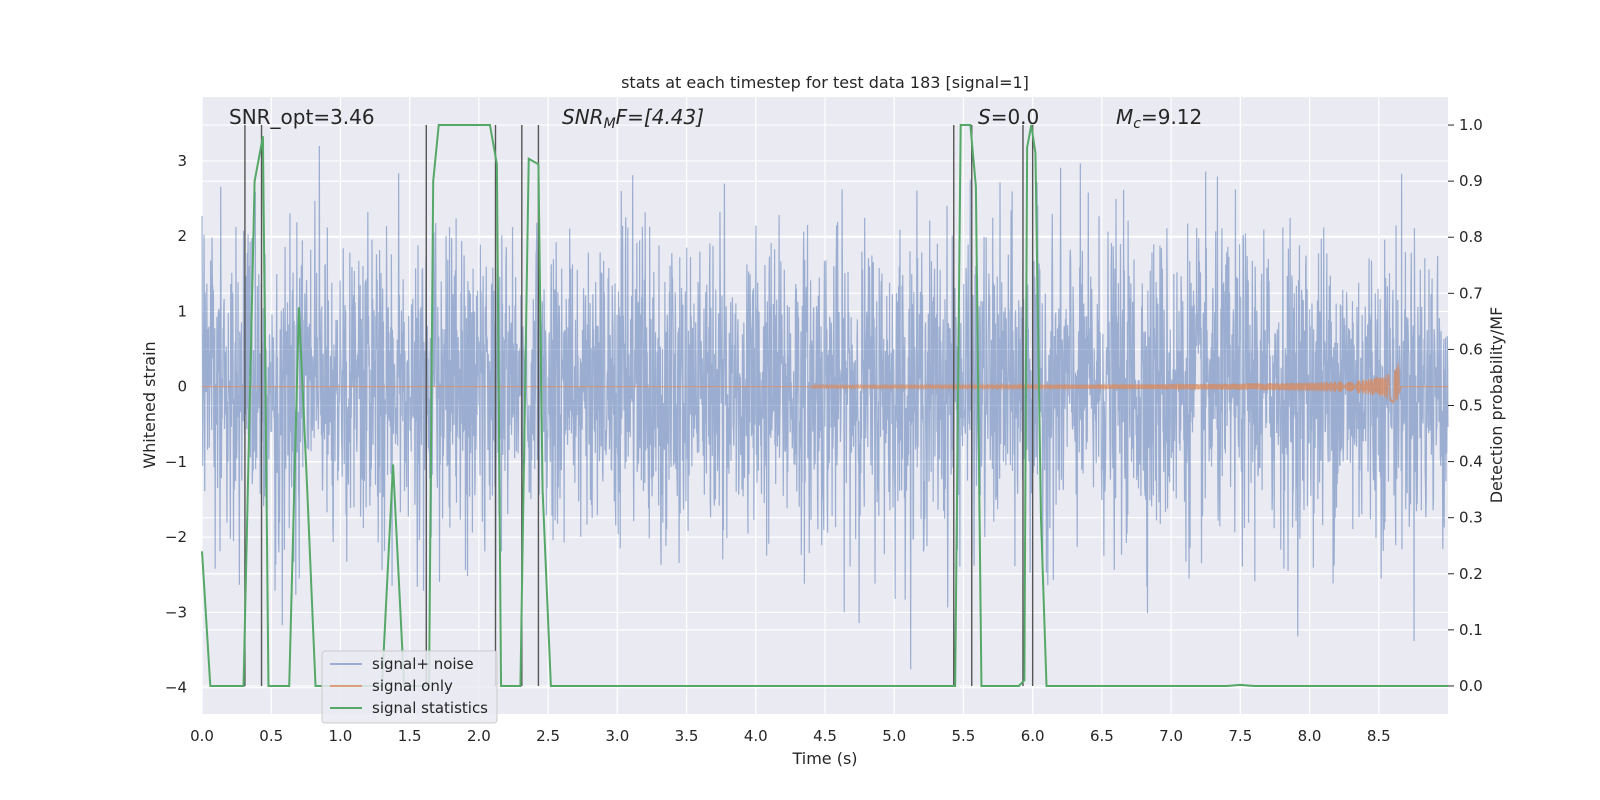 The image size is (1600, 800). What do you see at coordinates (1171, 117) in the screenshot?
I see `annotation-mc-rest: =9.12` at bounding box center [1171, 117].